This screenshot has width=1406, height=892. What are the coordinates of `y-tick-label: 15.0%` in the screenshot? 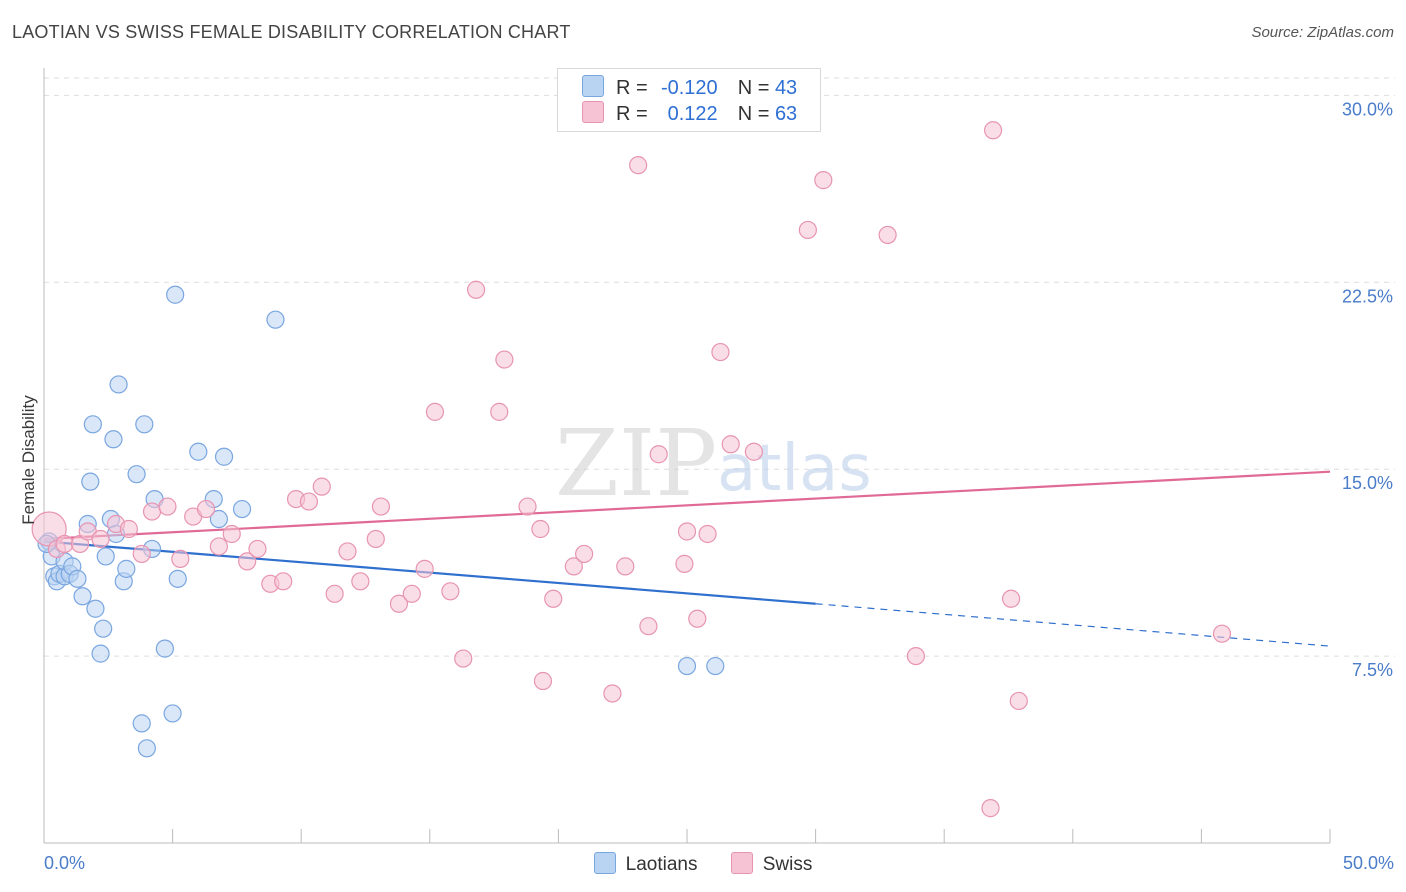 It's located at (1367, 483).